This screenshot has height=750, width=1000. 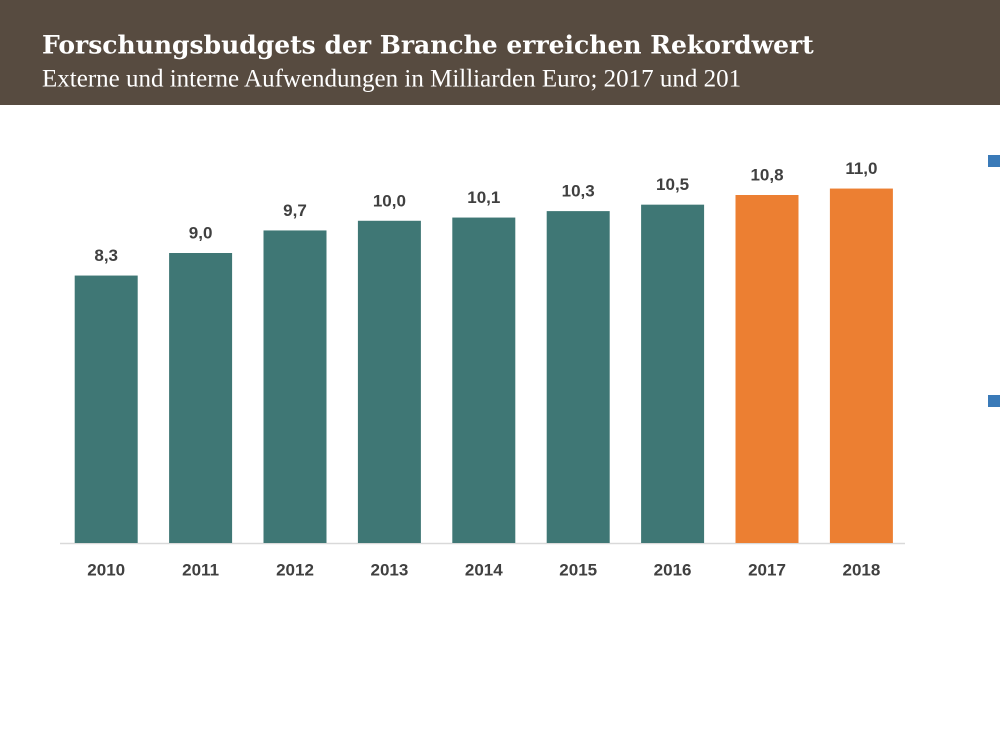 I want to click on x-tick-label: 2015, so click(x=578, y=569).